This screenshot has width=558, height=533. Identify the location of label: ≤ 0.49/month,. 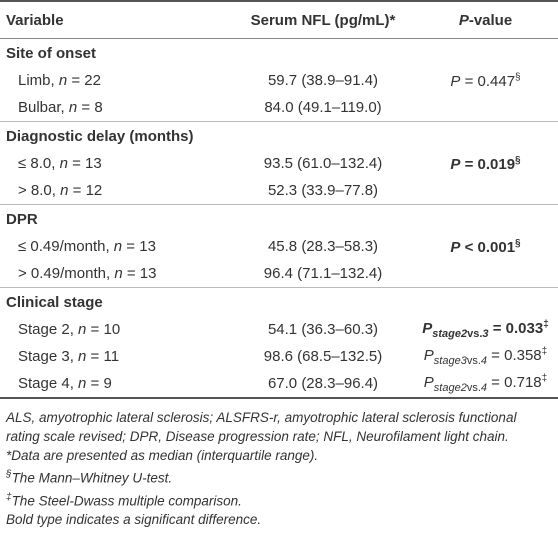
(66, 246).